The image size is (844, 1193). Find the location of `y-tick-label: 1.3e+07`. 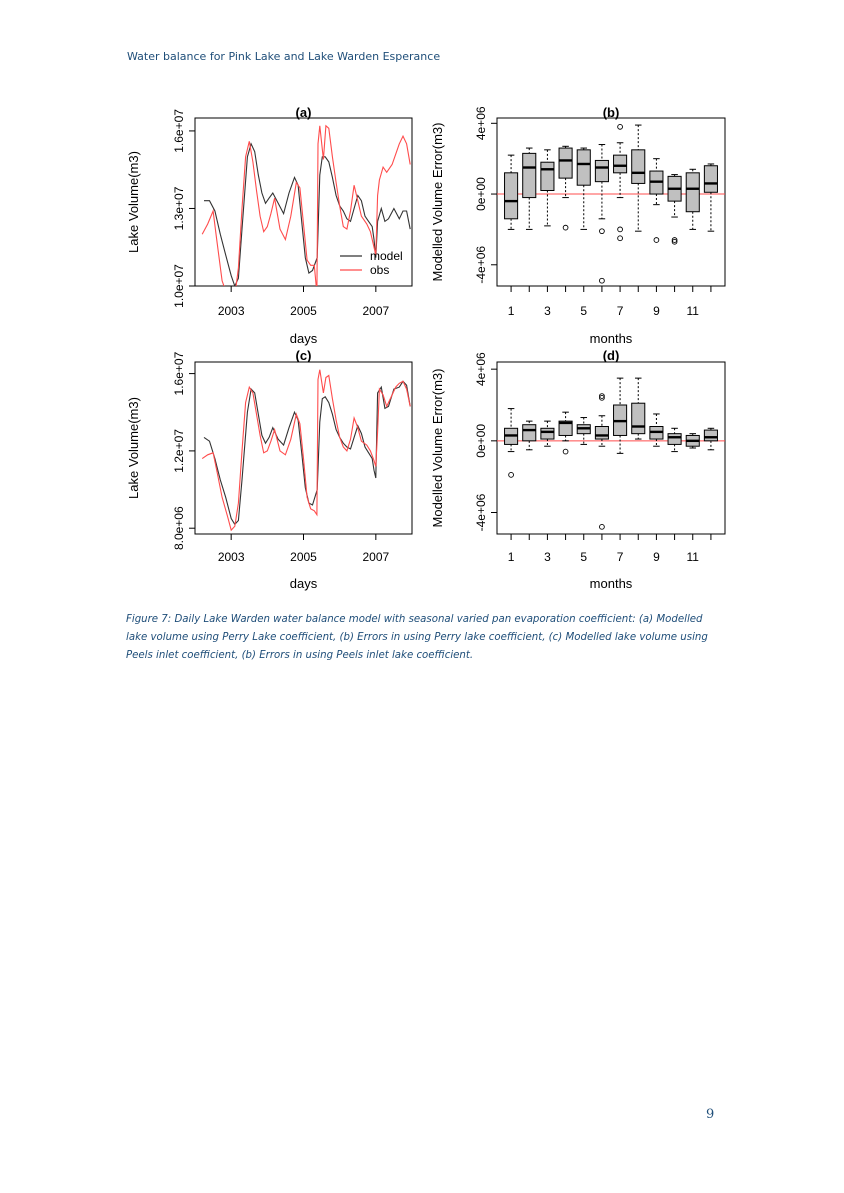

y-tick-label: 1.3e+07 is located at coordinates (179, 208).